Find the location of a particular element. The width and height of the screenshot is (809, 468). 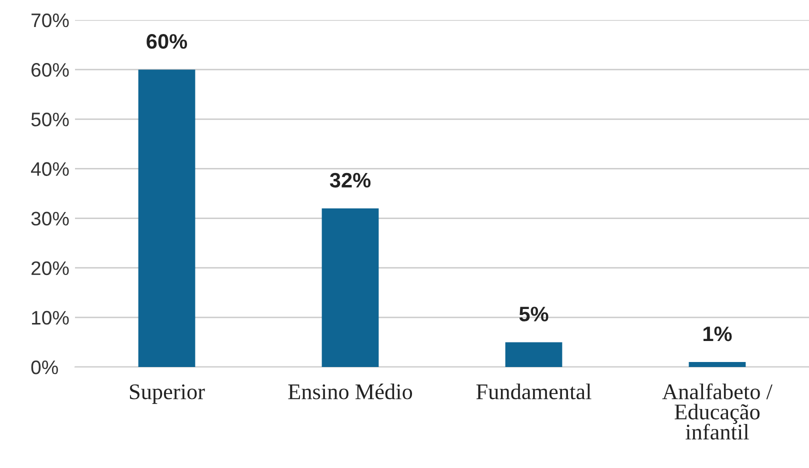

x-tick-label: Analfabeto / Educação infantil is located at coordinates (717, 411).